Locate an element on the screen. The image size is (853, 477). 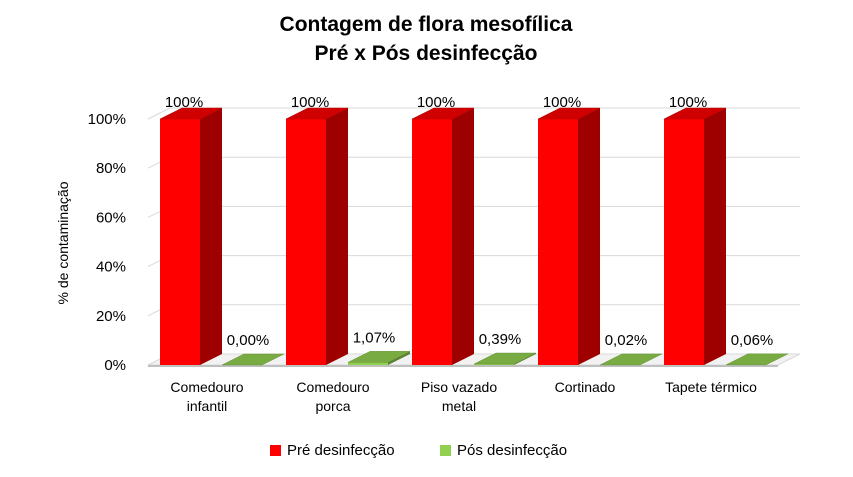
chart-title: Contagem de flora mesofílica is located at coordinates (426, 24).